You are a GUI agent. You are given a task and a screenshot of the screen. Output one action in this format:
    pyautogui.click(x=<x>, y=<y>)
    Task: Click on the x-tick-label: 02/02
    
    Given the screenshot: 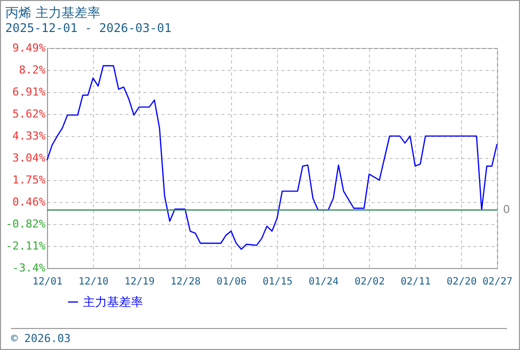 What is the action you would take?
    pyautogui.click(x=369, y=282)
    